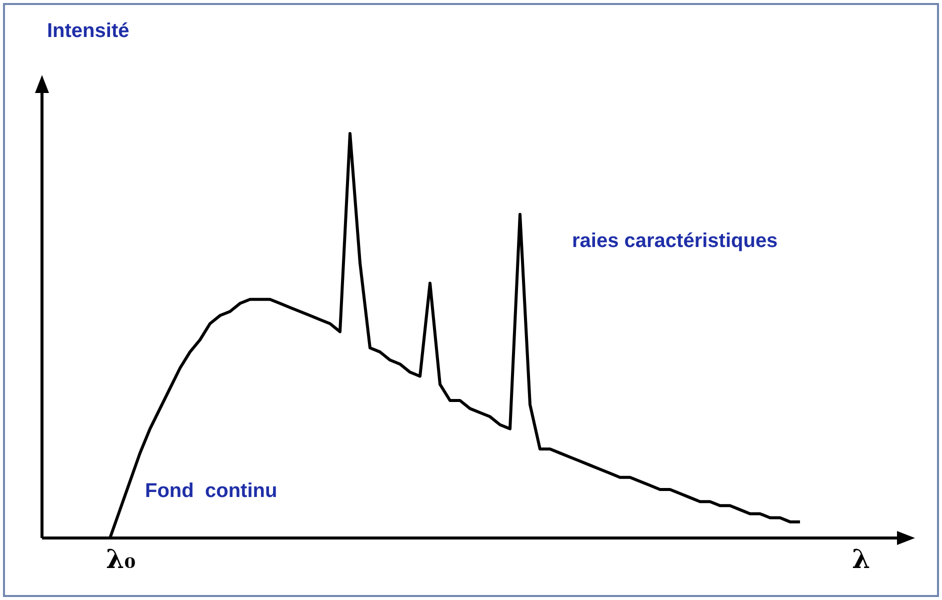 The height and width of the screenshot is (600, 942). Describe the element at coordinates (121, 560) in the screenshot. I see `text: λ₀` at that location.